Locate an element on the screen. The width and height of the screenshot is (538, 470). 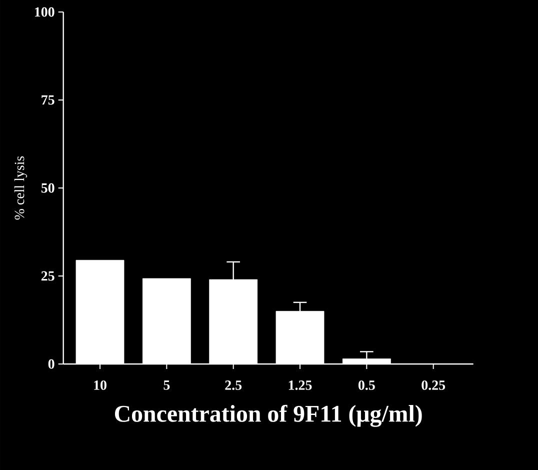
x-axis-title: Concentration of 9F11 (μg/ml) is located at coordinates (268, 415).